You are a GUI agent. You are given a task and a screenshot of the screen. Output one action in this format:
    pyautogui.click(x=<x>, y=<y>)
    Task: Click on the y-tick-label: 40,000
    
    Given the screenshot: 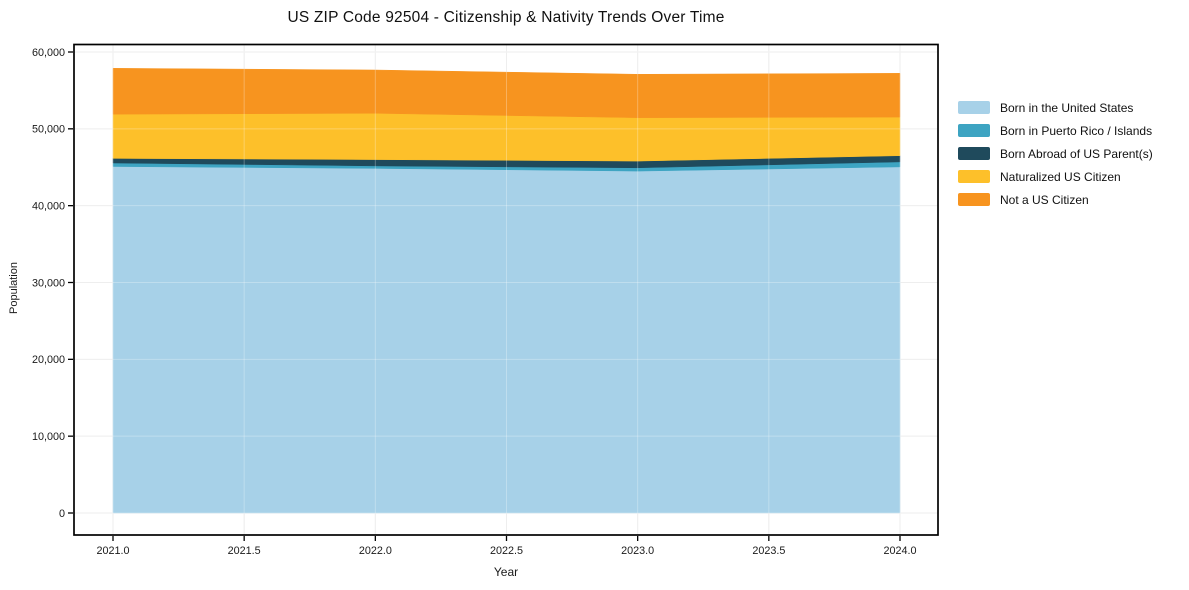 What is the action you would take?
    pyautogui.click(x=48, y=206)
    